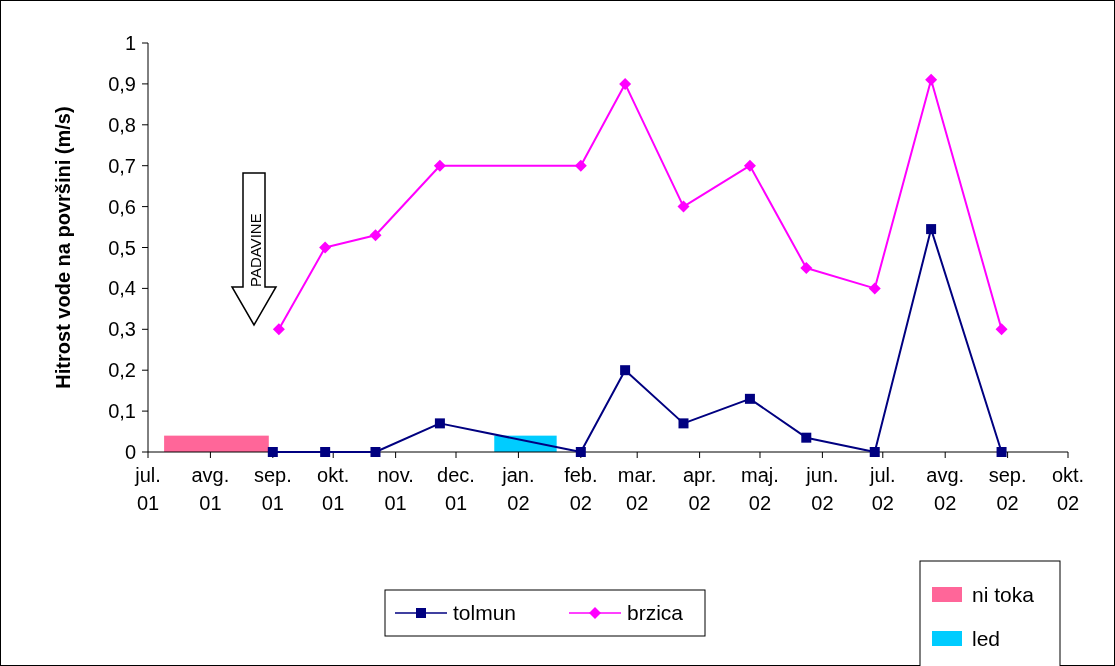 This screenshot has width=1115, height=666. I want to click on annotation: PADAVINE, so click(255, 250).